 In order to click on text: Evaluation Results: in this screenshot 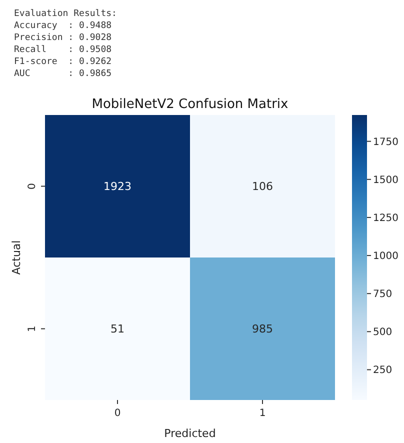, I will do `click(65, 14)`.